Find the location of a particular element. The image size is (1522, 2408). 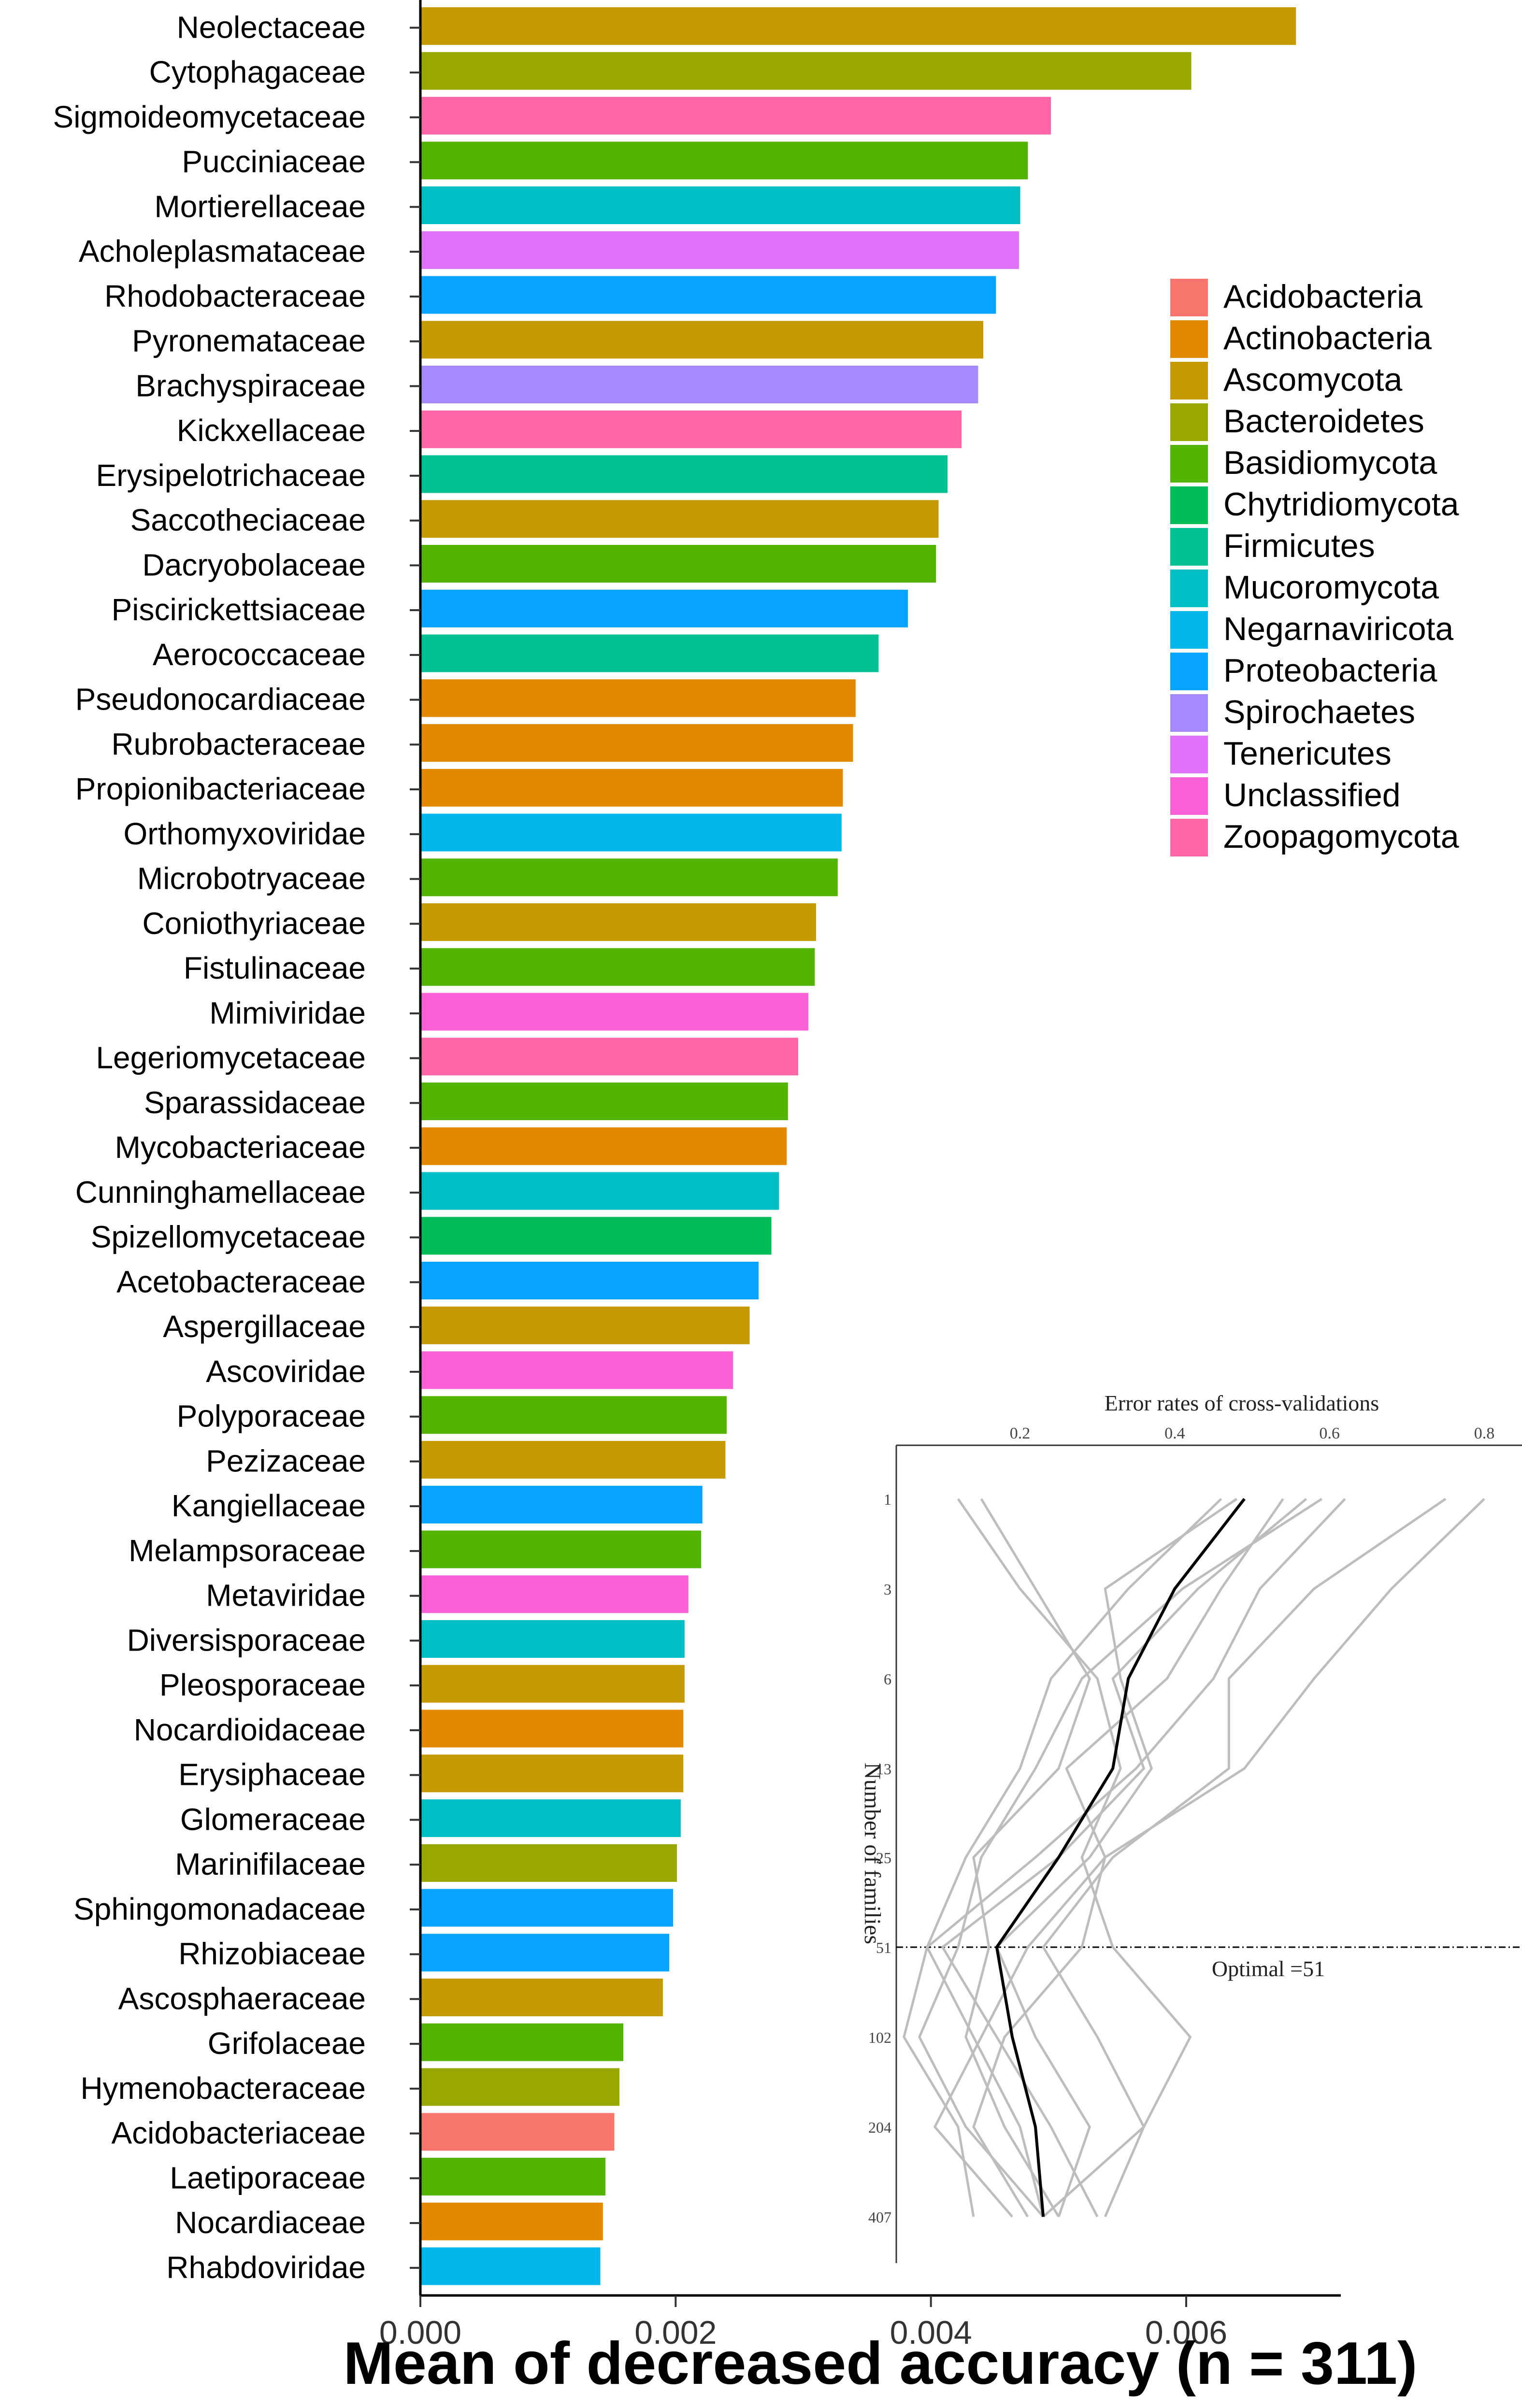

category-label: Microbotryaceae is located at coordinates (251, 878).